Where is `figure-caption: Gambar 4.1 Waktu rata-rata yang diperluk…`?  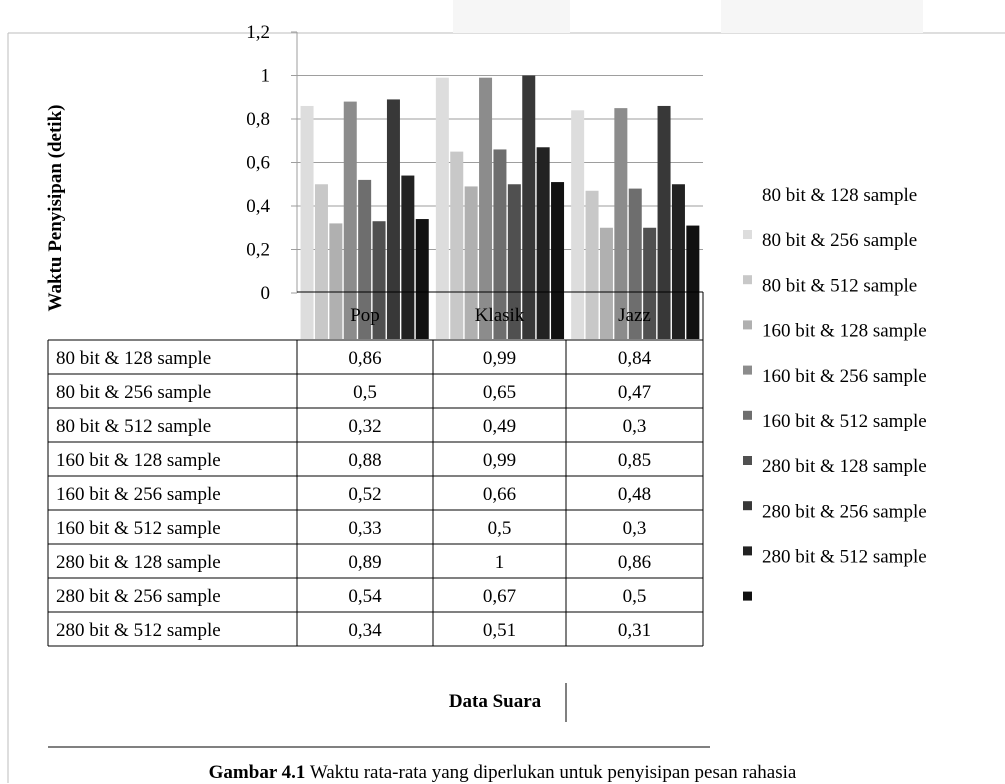 figure-caption: Gambar 4.1 Waktu rata-rata yang diperluk… is located at coordinates (502, 773).